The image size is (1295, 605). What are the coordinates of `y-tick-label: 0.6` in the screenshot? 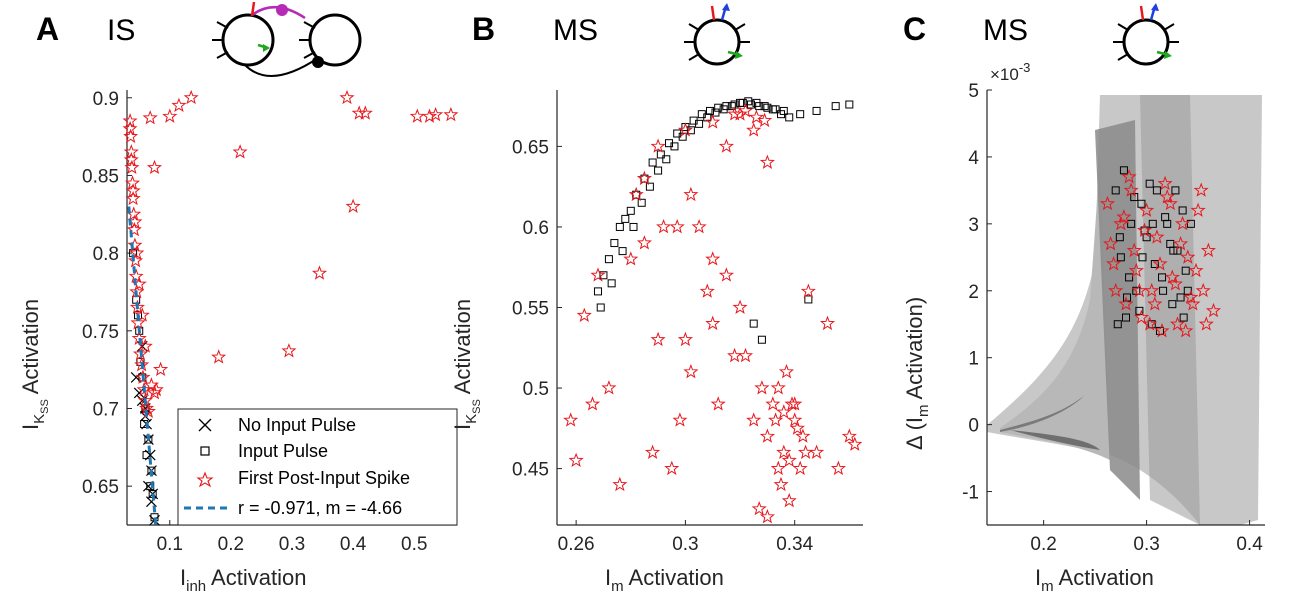 It's located at (536, 228).